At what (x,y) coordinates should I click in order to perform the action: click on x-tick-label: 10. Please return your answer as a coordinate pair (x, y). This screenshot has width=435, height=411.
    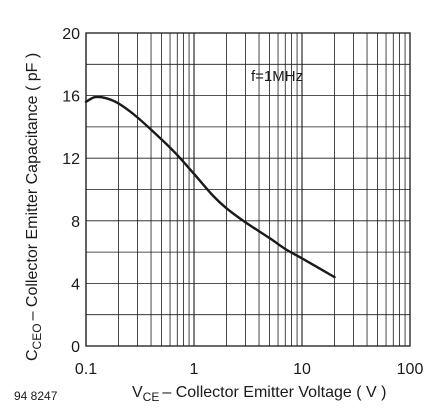
    Looking at the image, I should click on (302, 369).